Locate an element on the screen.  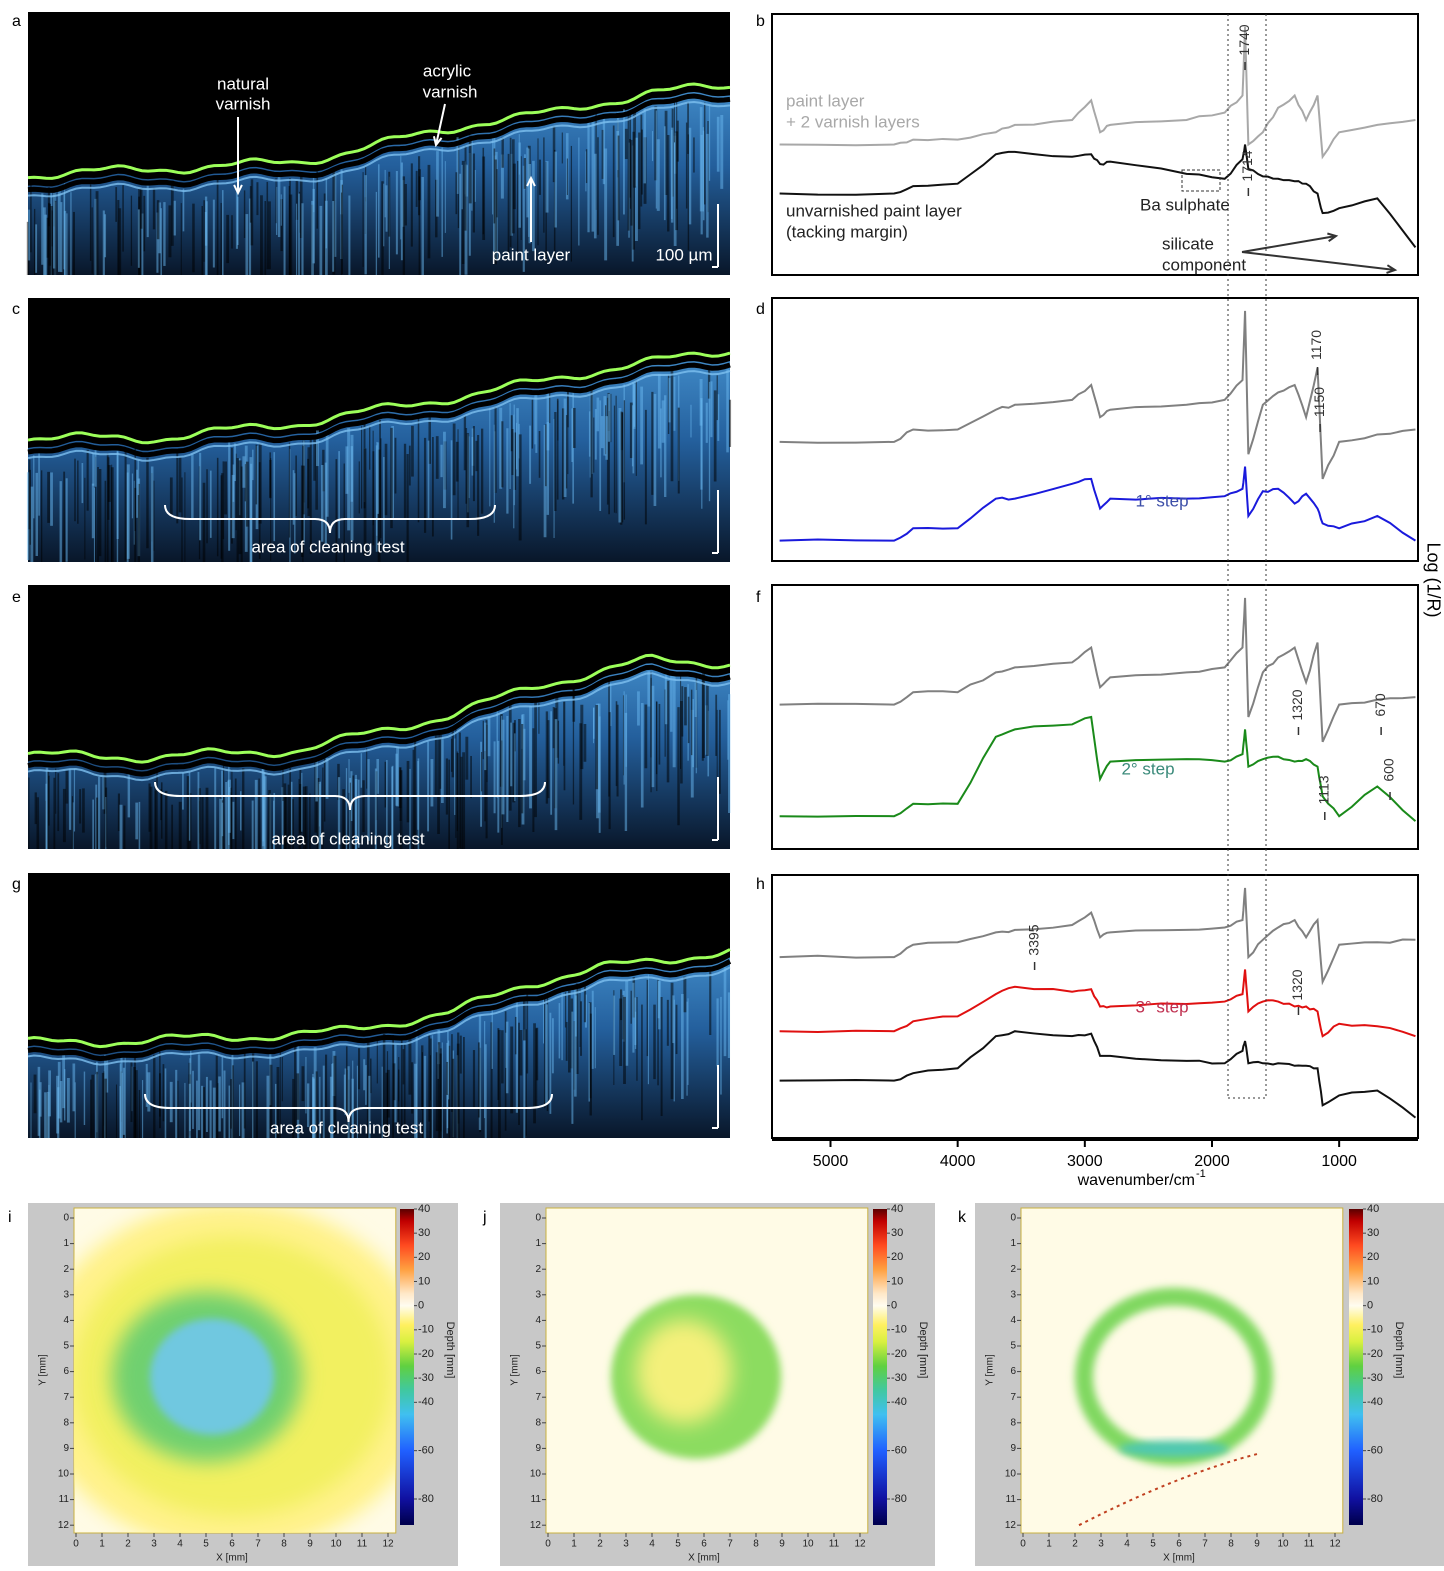
x-tick-label: 2000 is located at coordinates (1212, 1161).